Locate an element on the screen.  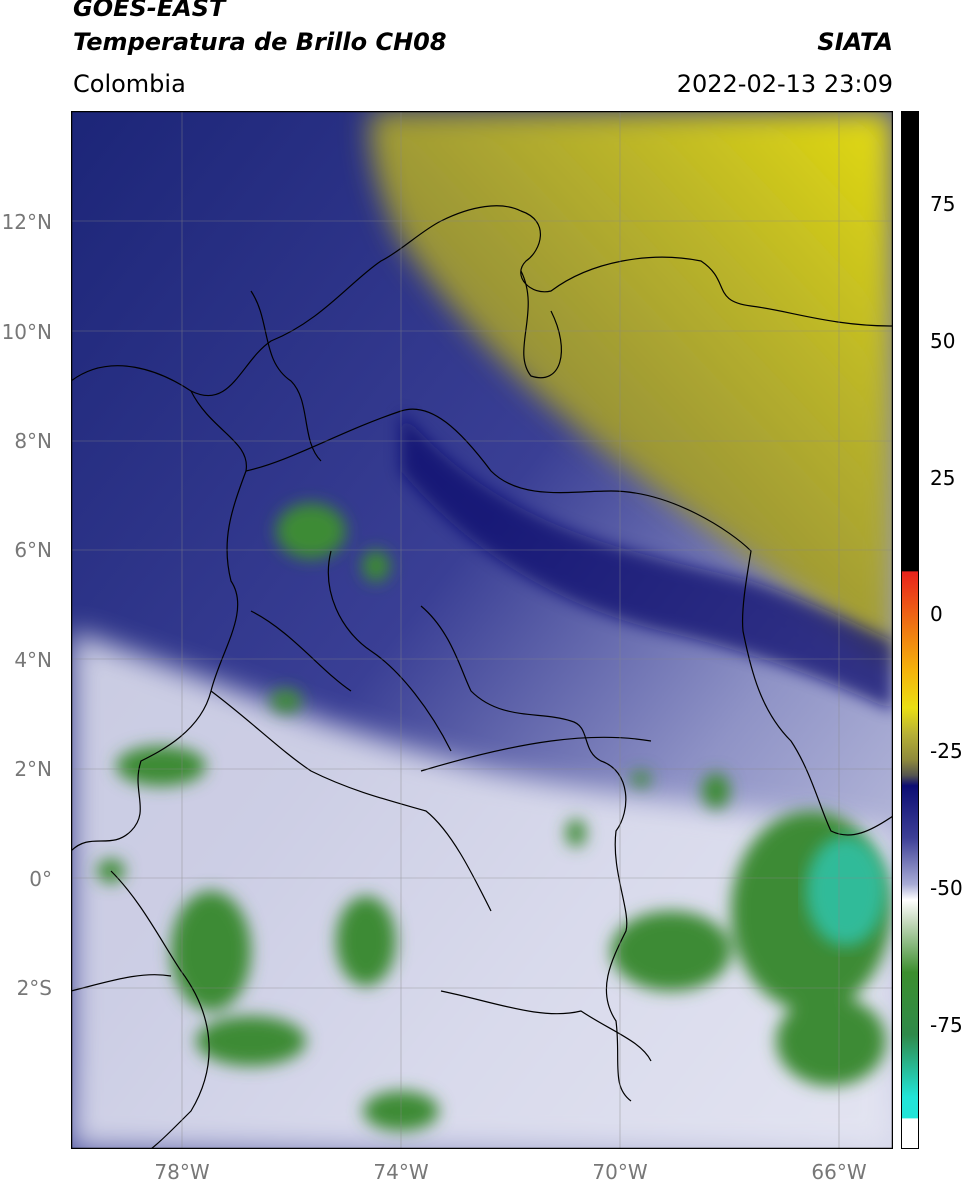
cold-core is located at coordinates (846, 891).